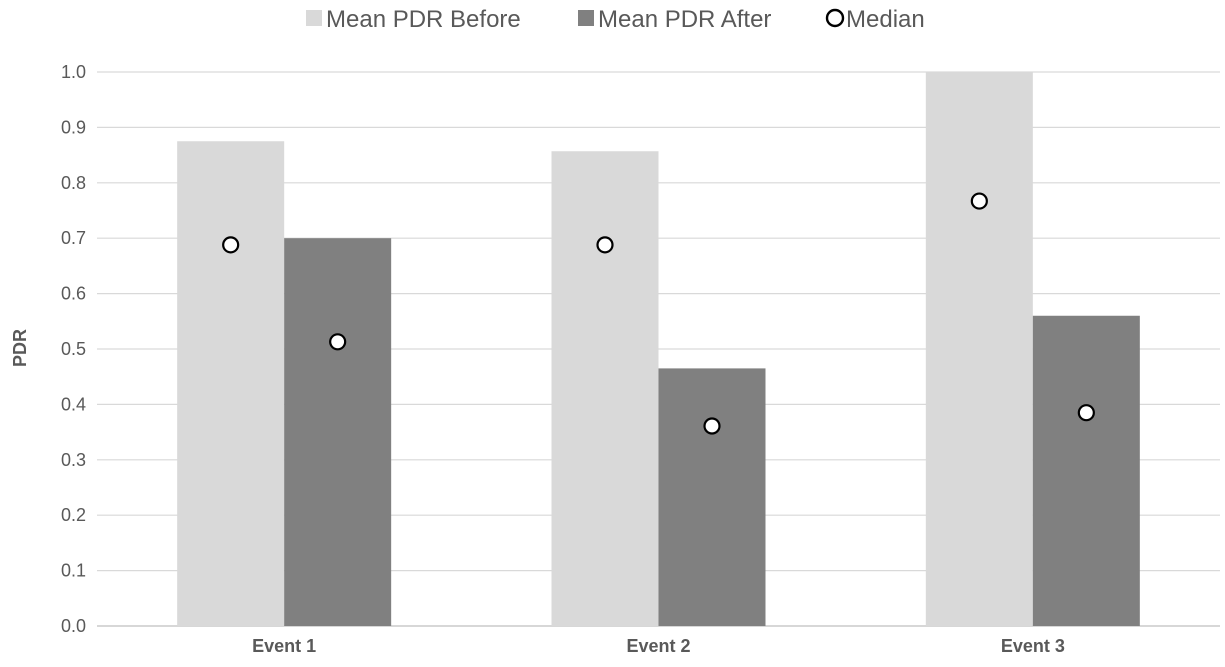  Describe the element at coordinates (73, 72) in the screenshot. I see `y-tick-label: 1.0` at that location.